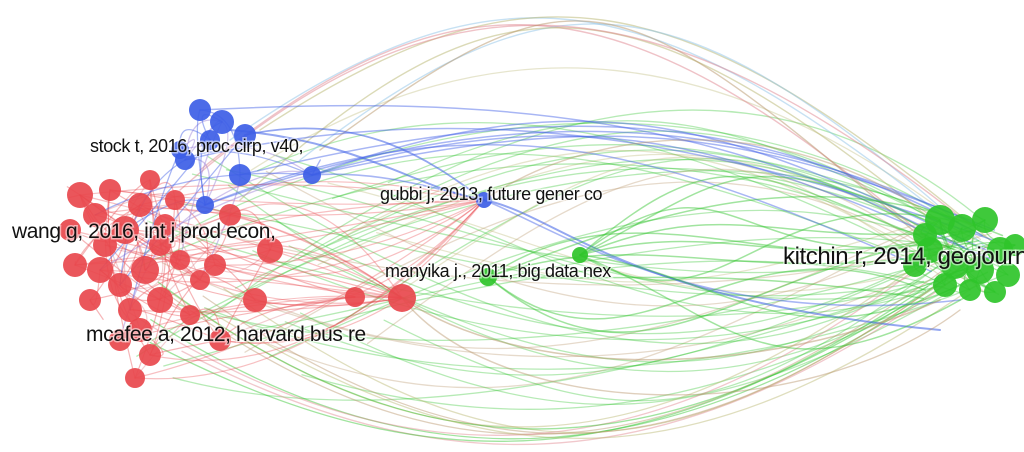 Image resolution: width=1024 pixels, height=452 pixels. Describe the element at coordinates (903, 256) in the screenshot. I see `label-kitchin-2014: kitchin r, 2014, geojournal, v` at that location.